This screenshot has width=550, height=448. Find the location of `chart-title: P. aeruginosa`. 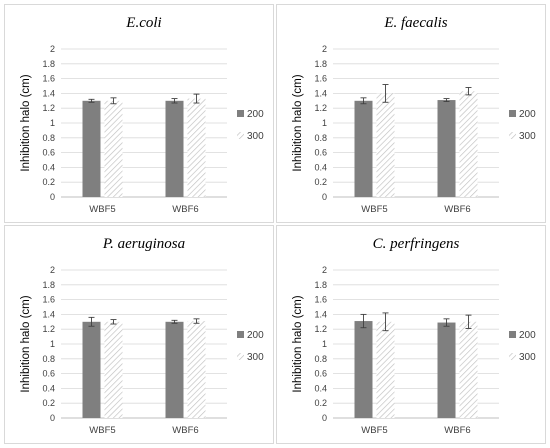

chart-title: P. aeruginosa is located at coordinates (143, 244).